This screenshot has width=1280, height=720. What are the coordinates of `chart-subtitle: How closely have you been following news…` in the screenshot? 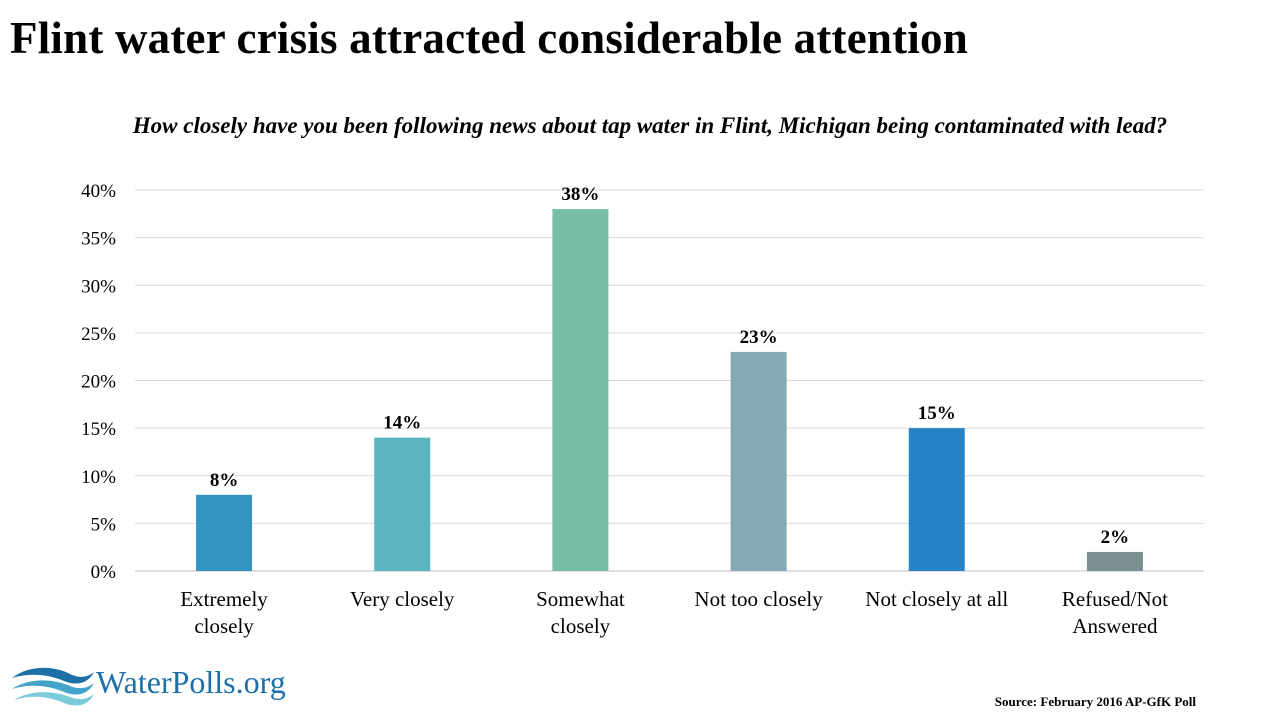 It's located at (650, 125).